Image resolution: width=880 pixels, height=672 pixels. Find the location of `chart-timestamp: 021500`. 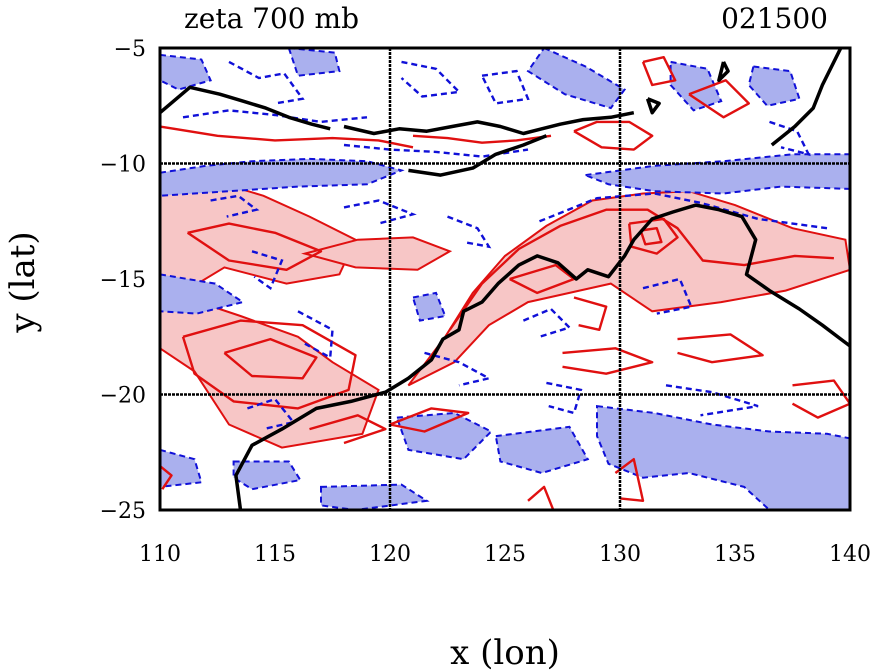

chart-timestamp: 021500 is located at coordinates (774, 18).